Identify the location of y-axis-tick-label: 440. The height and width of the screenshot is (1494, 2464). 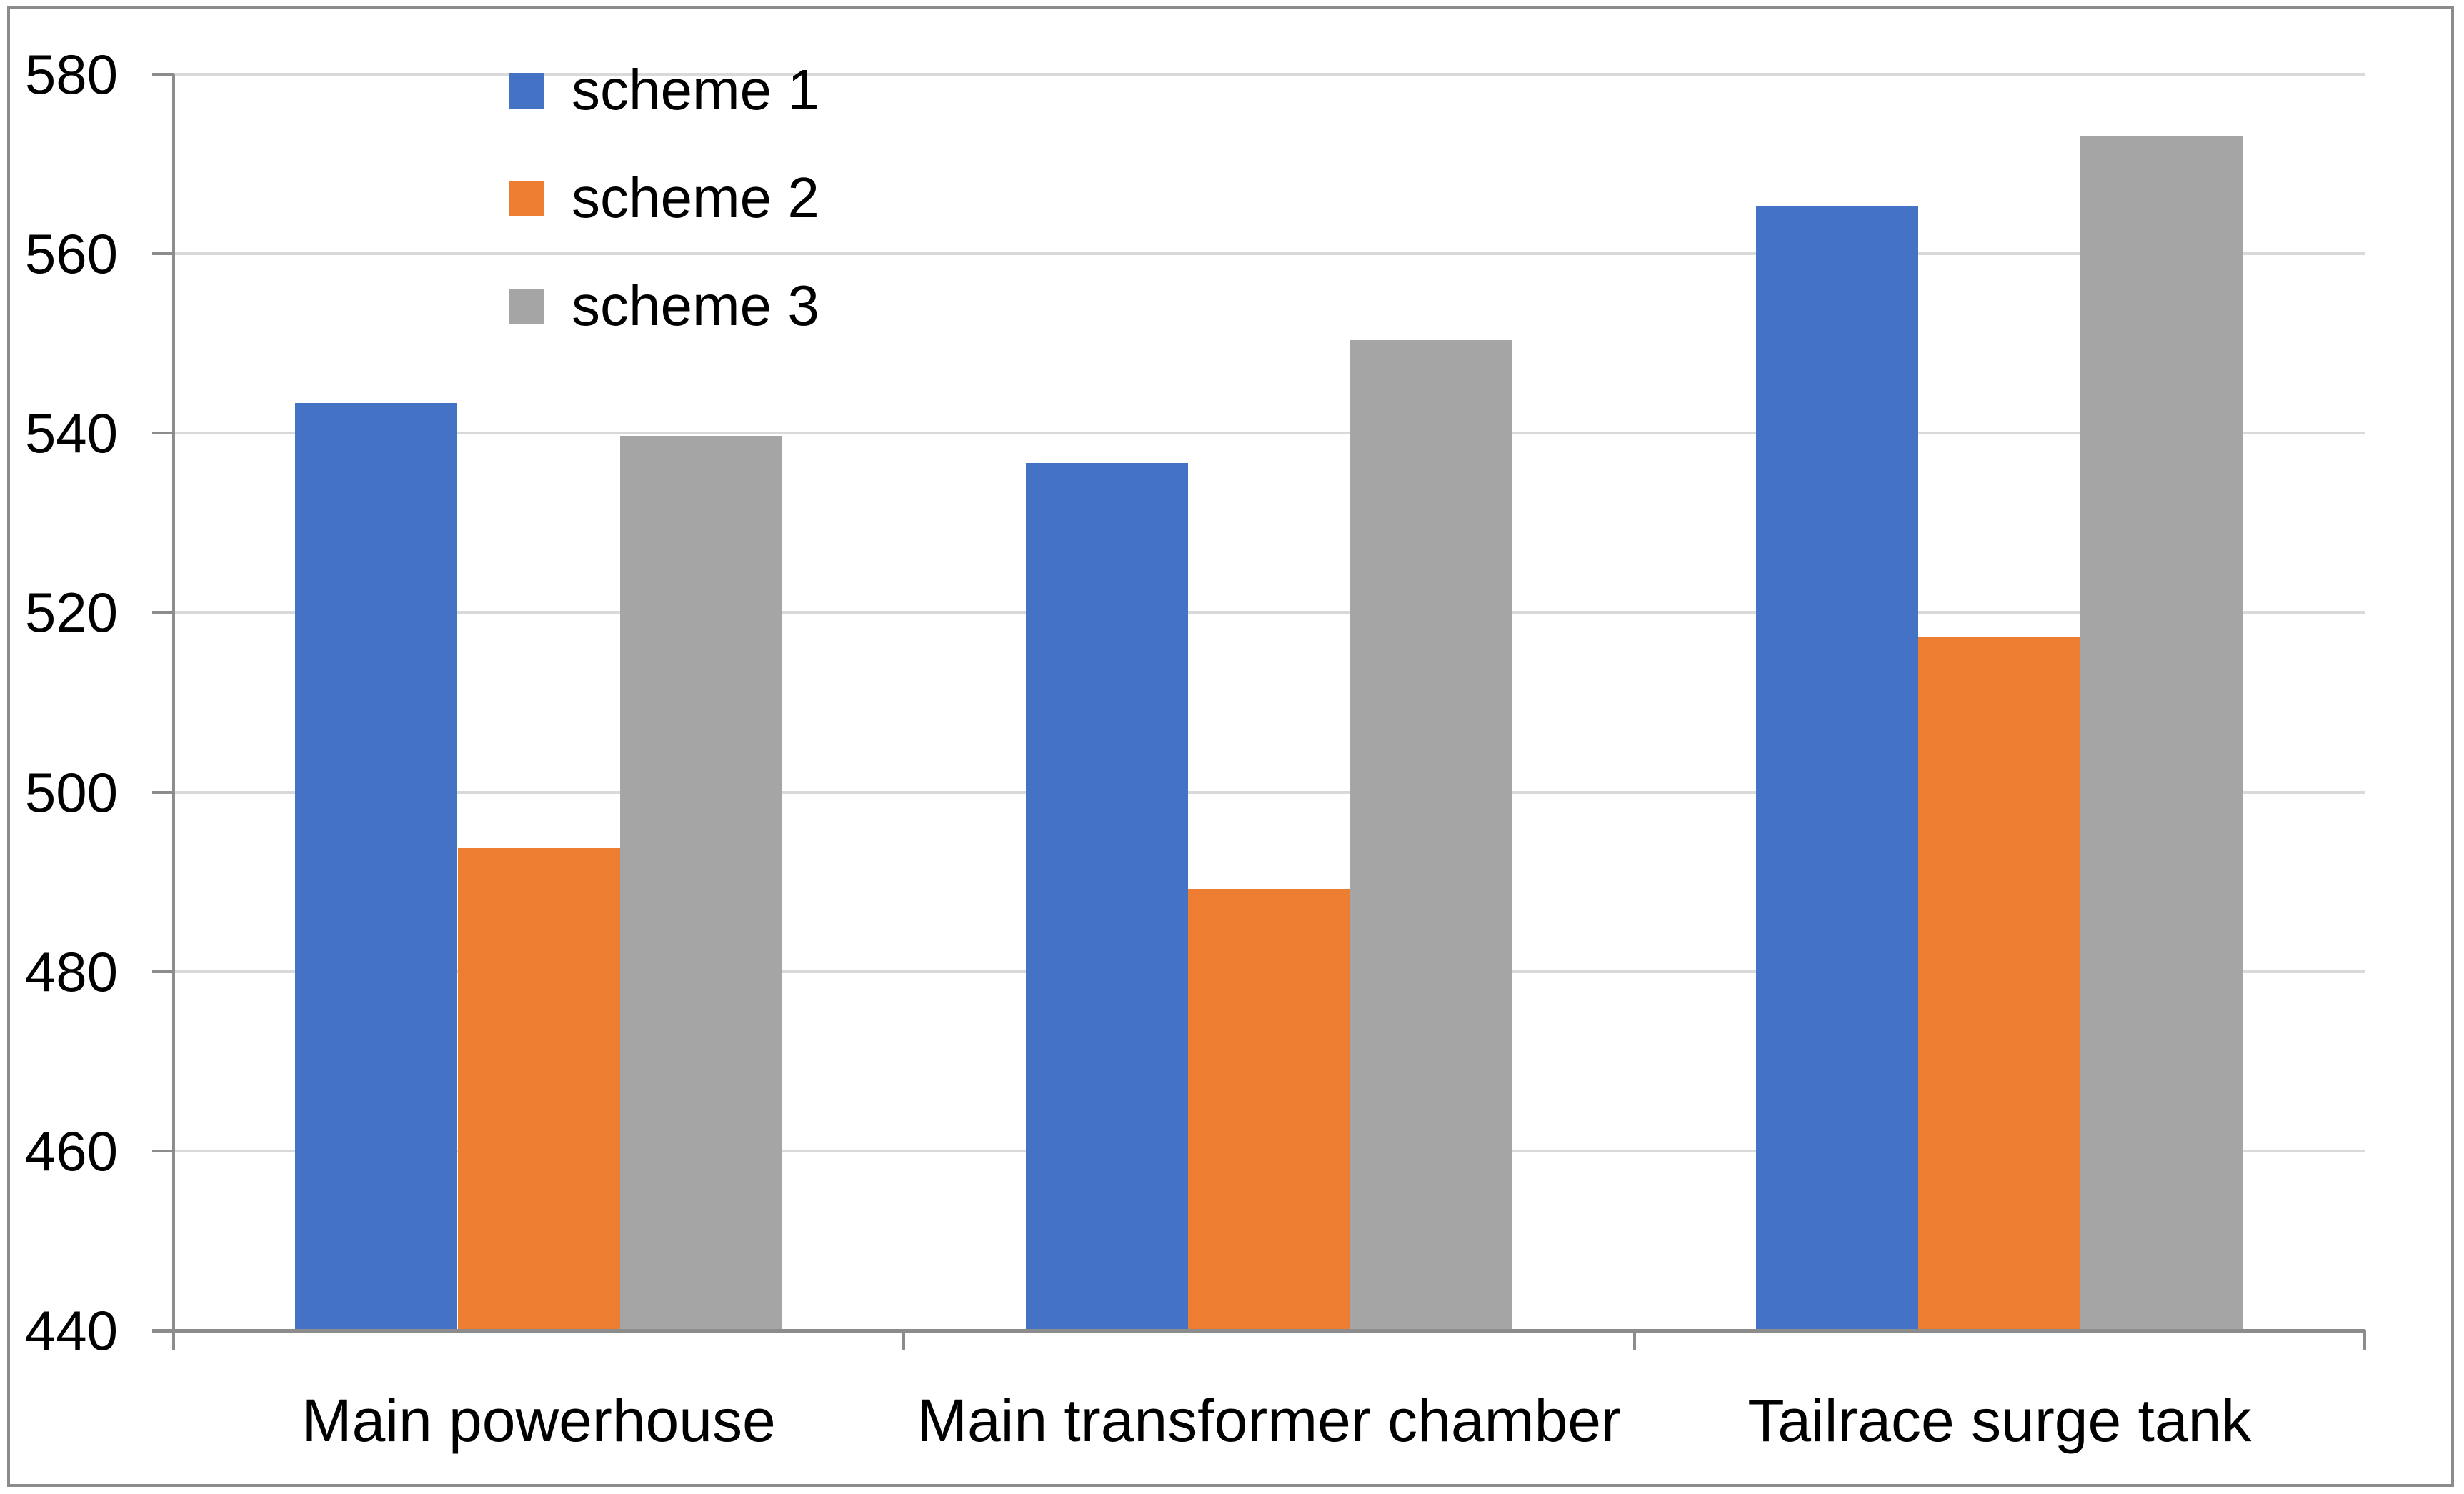
(71, 1330).